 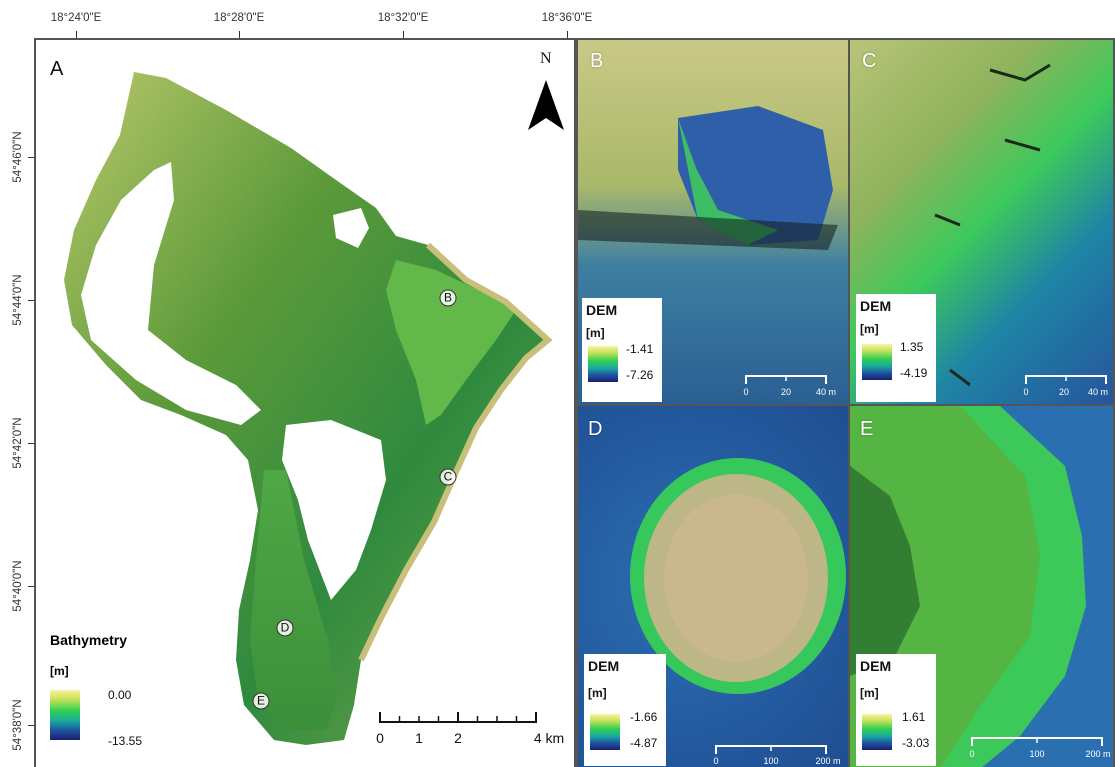 I want to click on dem-legend-c: DEM [m] 1.35 -4.19, so click(x=896, y=348).